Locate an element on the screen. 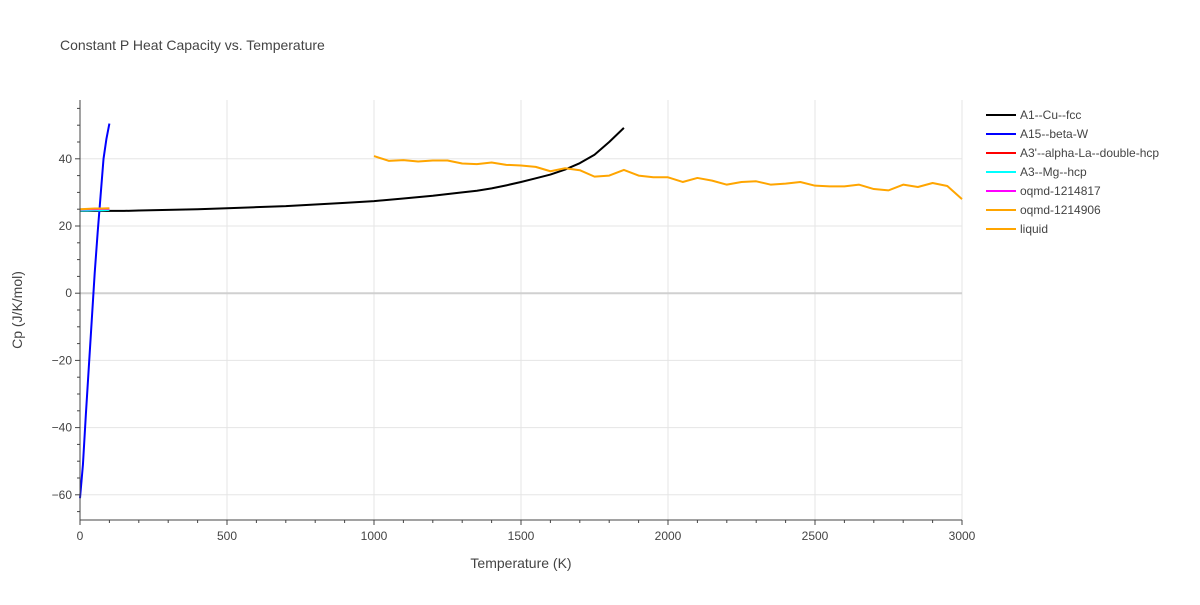  legend-item: A15--beta-W is located at coordinates (1037, 134).